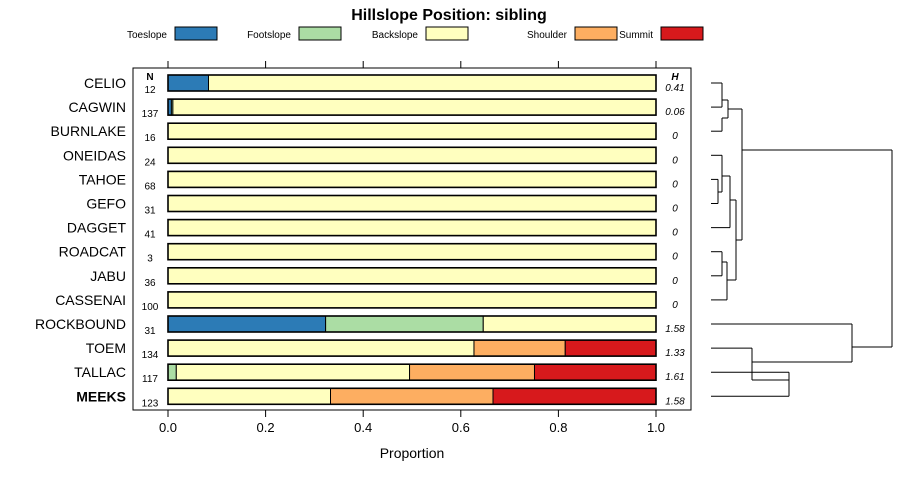  What do you see at coordinates (596, 33) in the screenshot?
I see `legend-swatch-shoulder` at bounding box center [596, 33].